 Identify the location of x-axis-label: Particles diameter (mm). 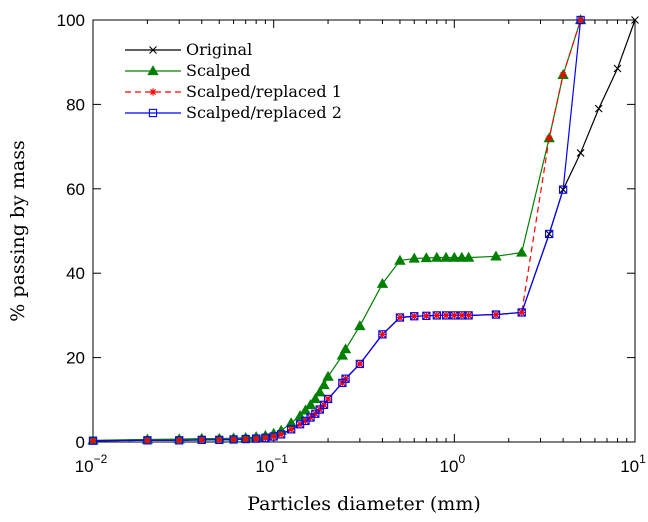
(364, 504).